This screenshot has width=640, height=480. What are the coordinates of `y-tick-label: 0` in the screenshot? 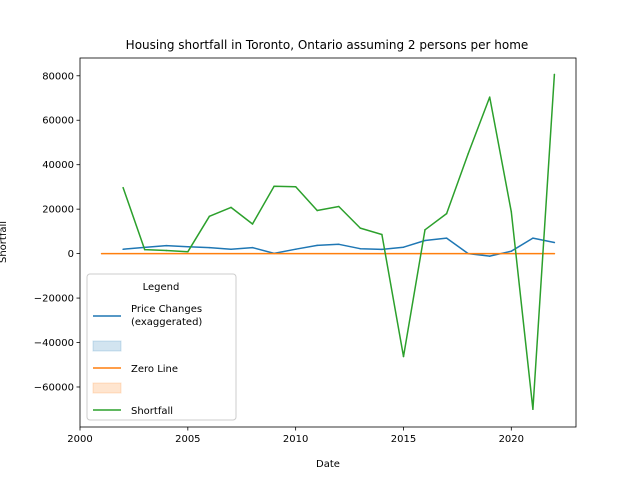 It's located at (71, 254).